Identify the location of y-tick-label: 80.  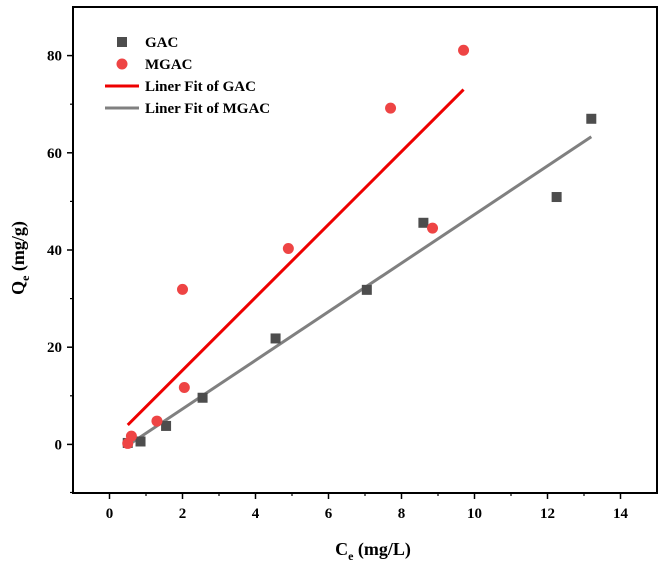
(54, 57).